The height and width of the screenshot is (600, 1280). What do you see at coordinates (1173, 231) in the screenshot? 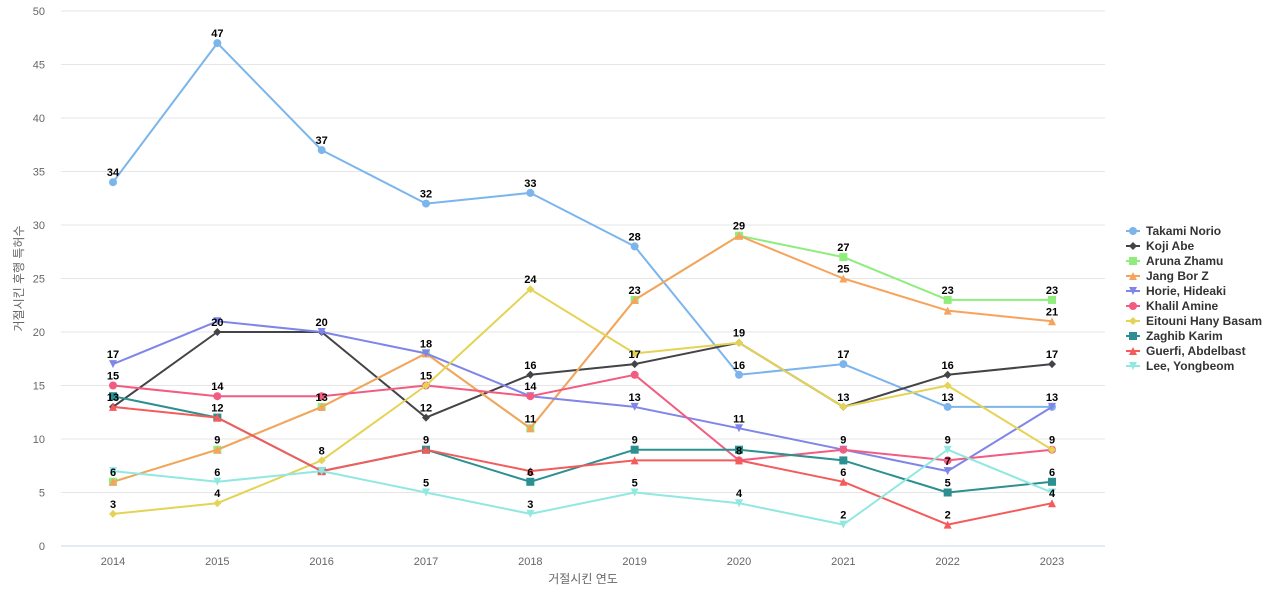
I see `legend-item: Takami Norio` at bounding box center [1173, 231].